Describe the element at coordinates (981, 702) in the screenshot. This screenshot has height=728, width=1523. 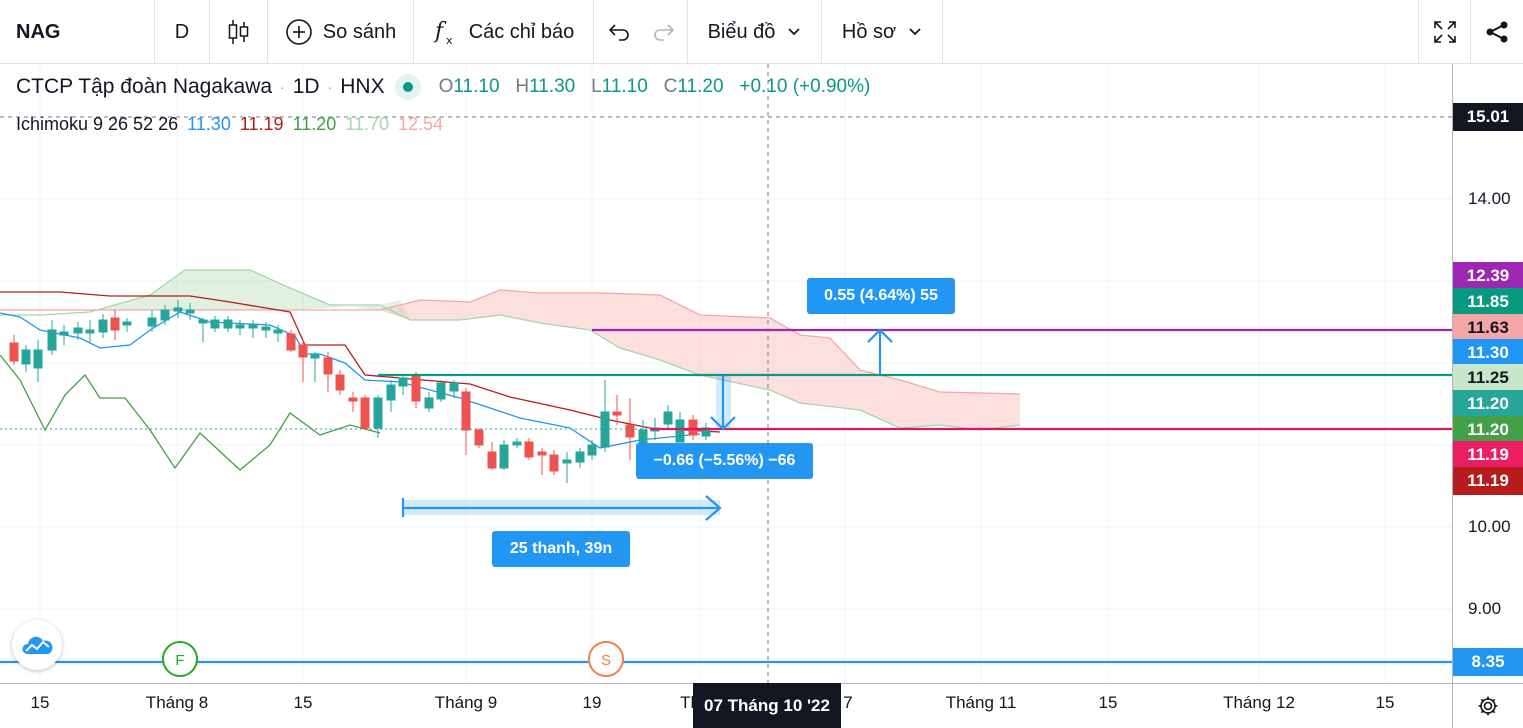
I see `time-tick: Tháng 11` at that location.